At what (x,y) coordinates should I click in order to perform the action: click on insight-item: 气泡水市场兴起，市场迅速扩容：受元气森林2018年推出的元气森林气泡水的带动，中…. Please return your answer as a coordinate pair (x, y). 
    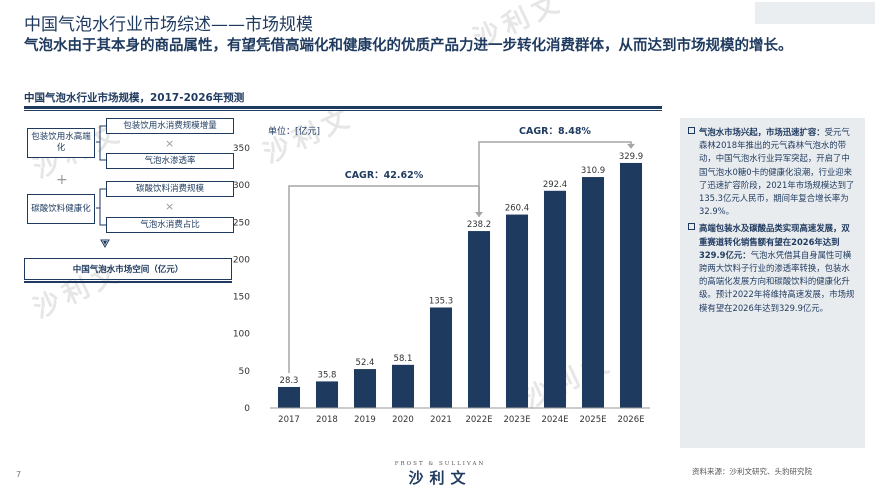
    Looking at the image, I should click on (771, 172).